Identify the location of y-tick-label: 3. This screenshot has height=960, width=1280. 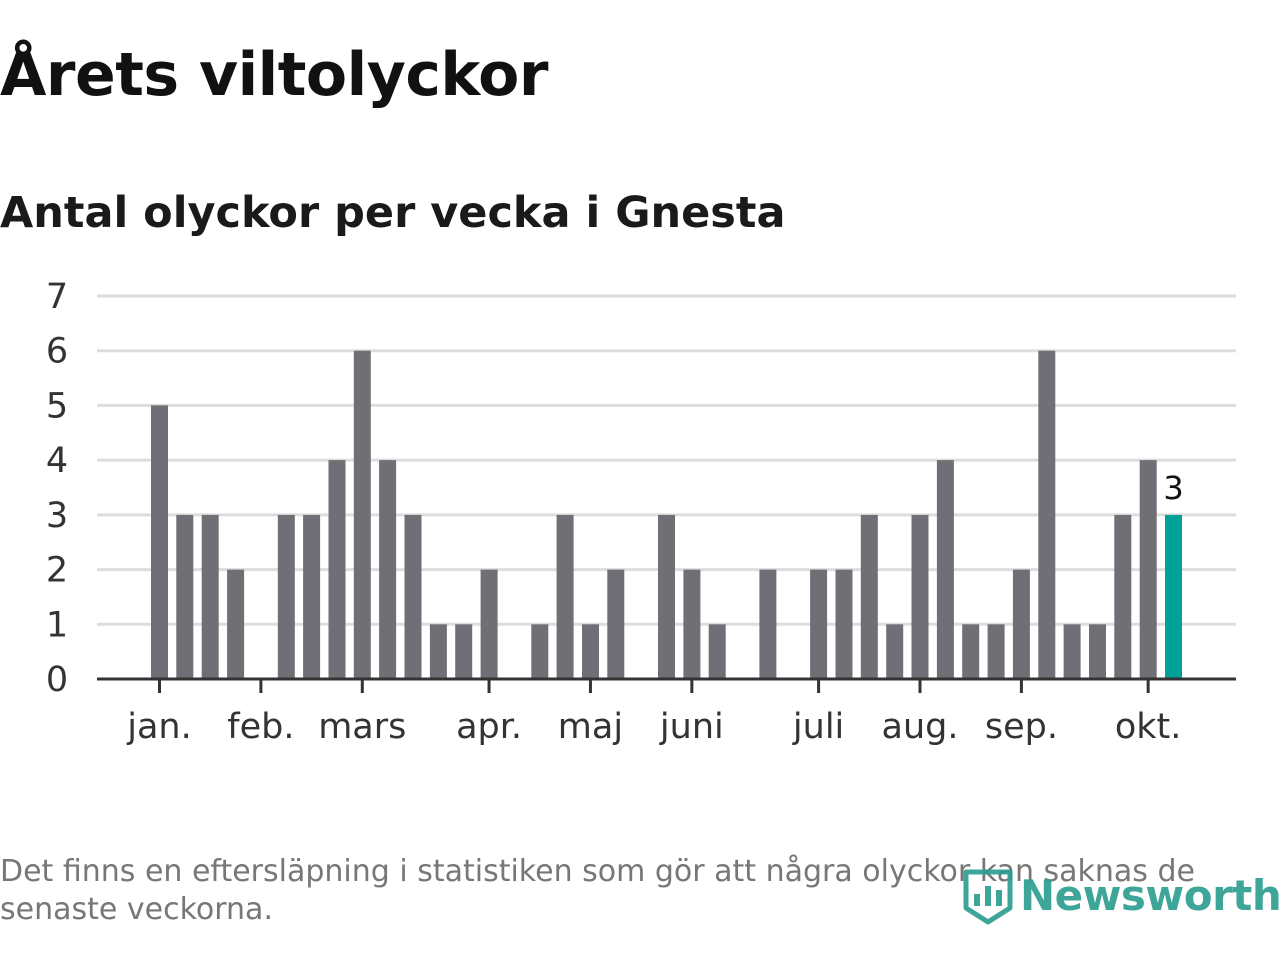
(57, 516).